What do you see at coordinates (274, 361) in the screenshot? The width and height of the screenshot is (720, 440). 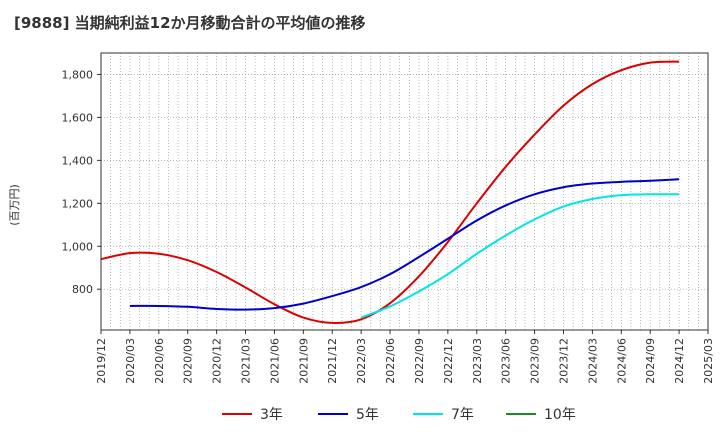 I see `x-tick-label: 2021/06` at bounding box center [274, 361].